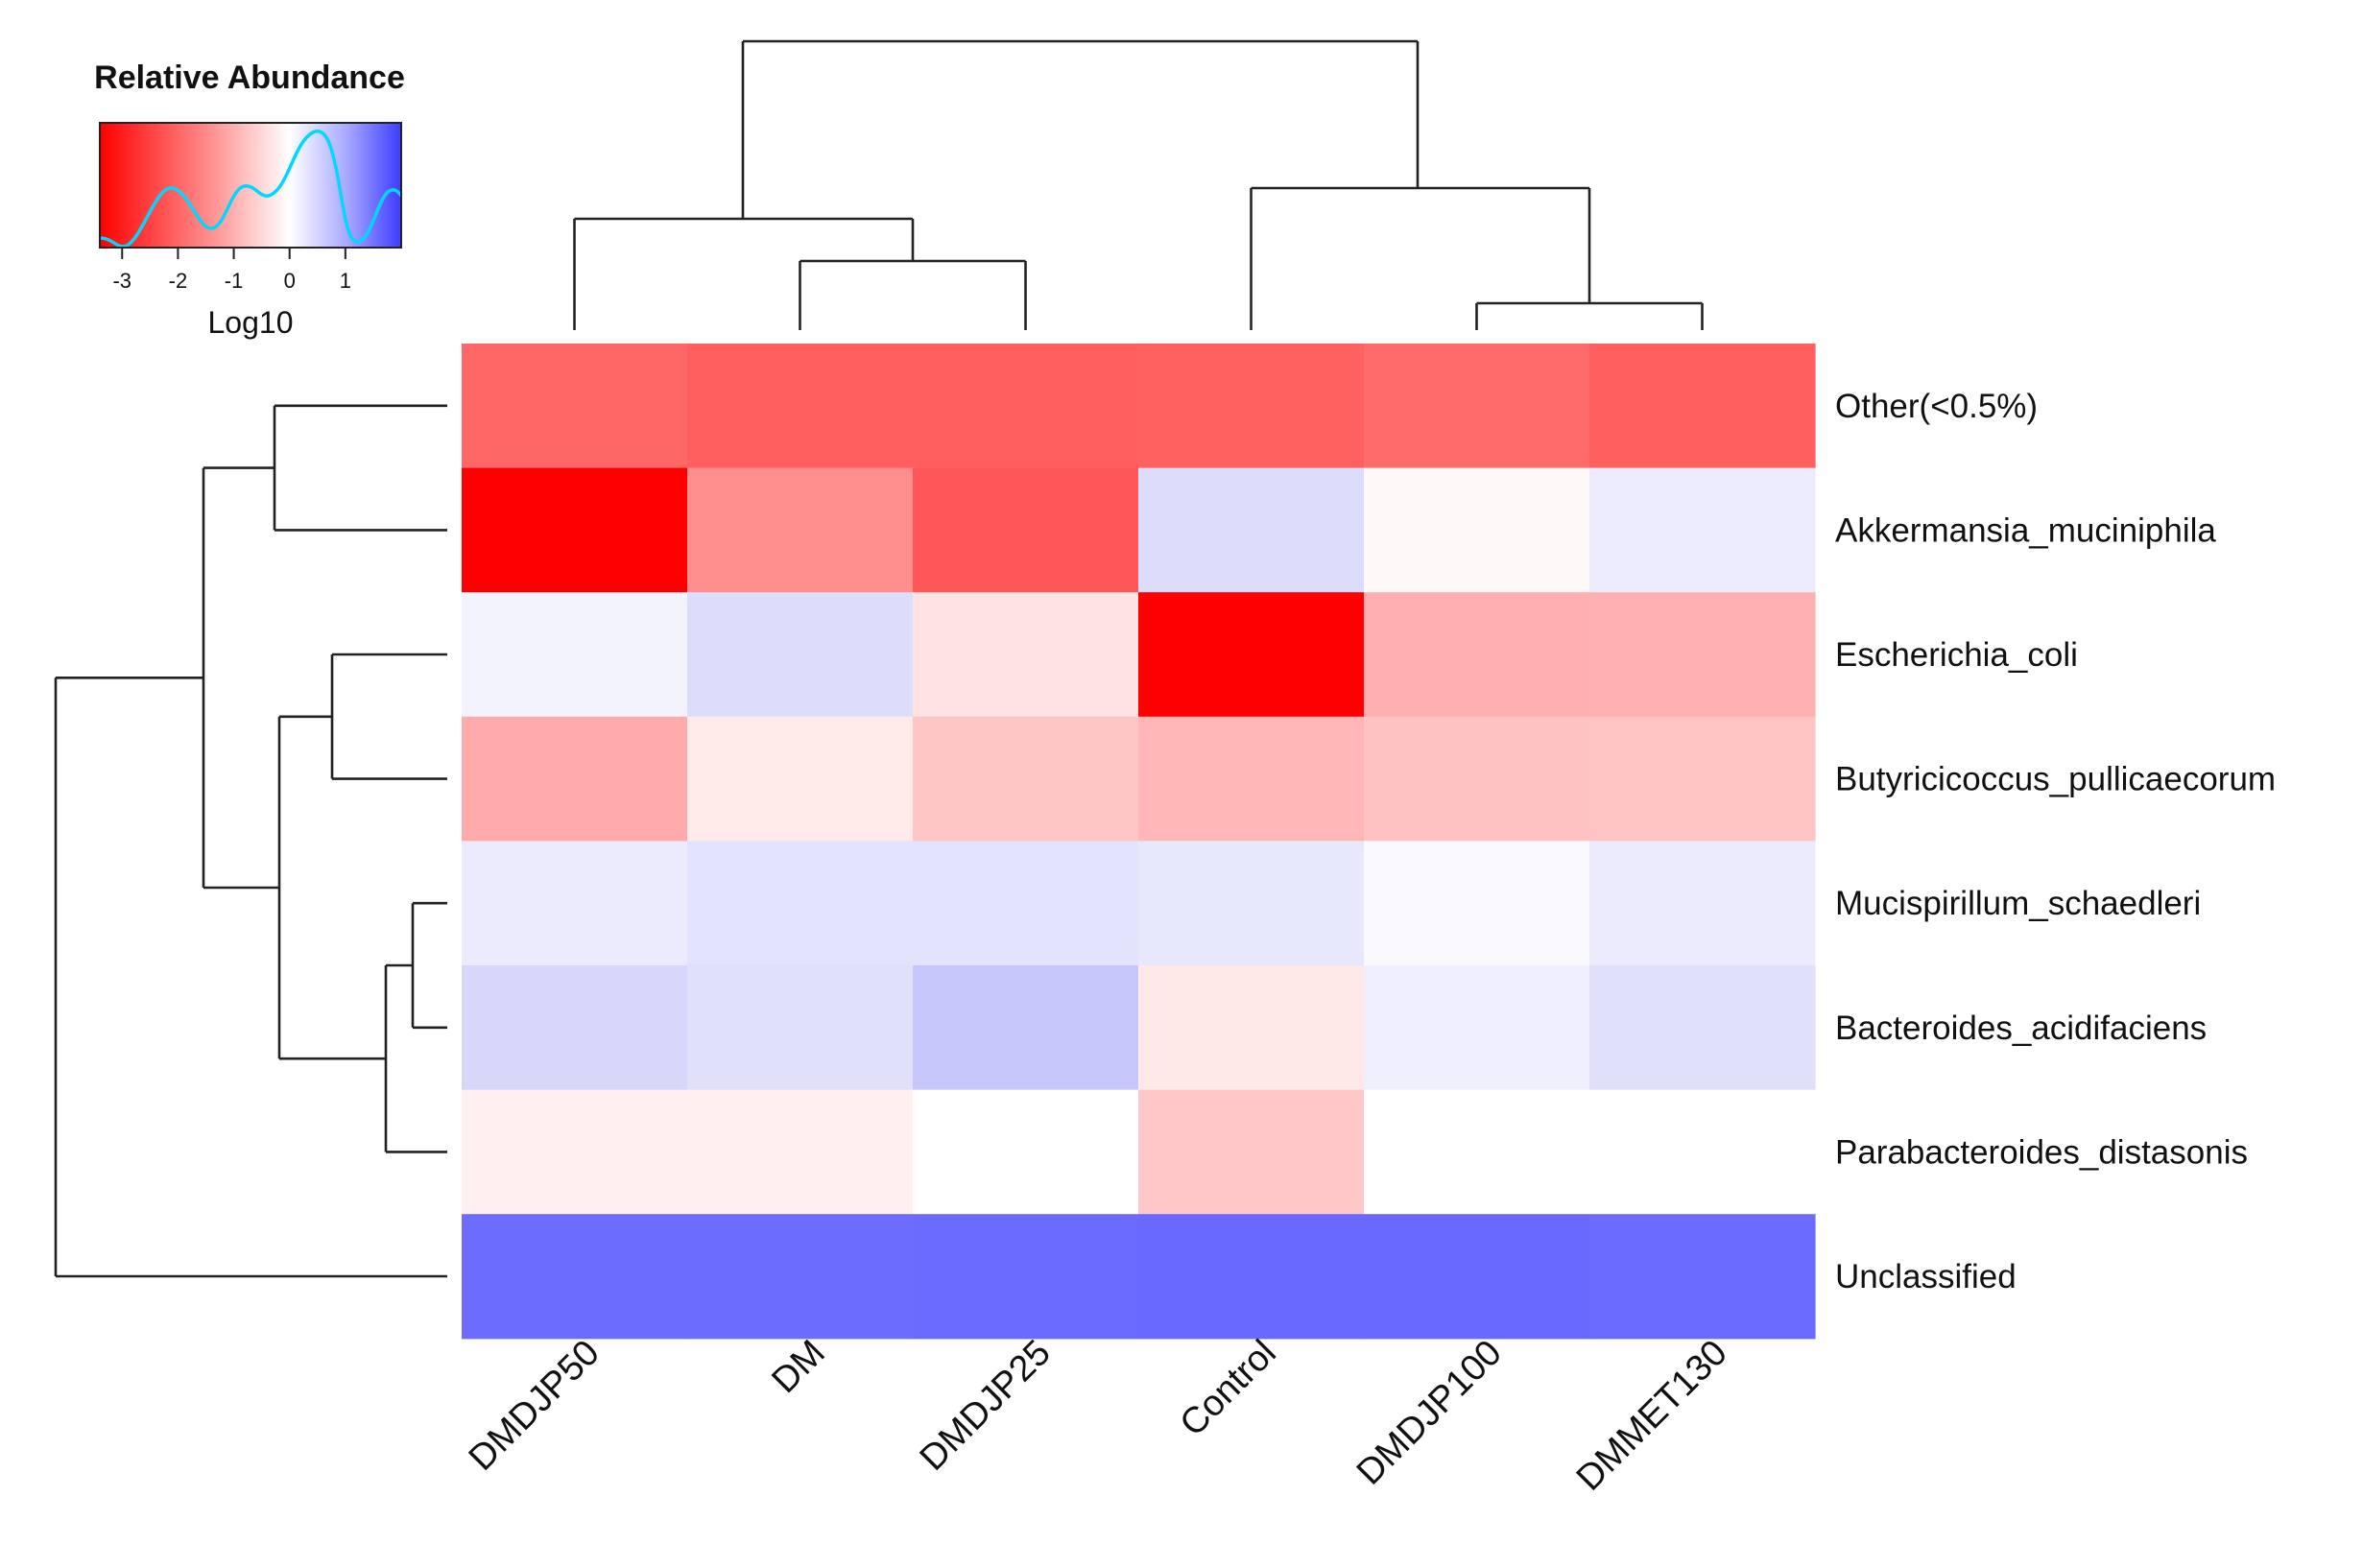 This screenshot has width=2363, height=1568. Describe the element at coordinates (1228, 1388) in the screenshot. I see `column-label: Control` at that location.